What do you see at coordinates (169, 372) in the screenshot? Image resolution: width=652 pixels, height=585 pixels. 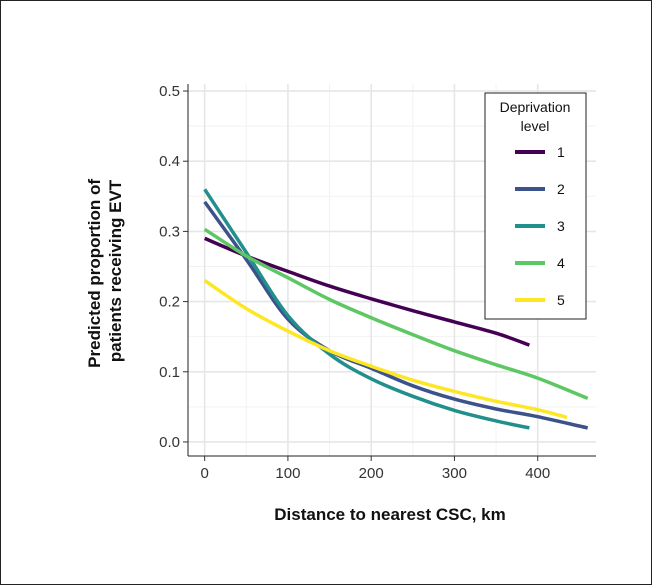 I see `y-tick-label: 0.1` at bounding box center [169, 372].